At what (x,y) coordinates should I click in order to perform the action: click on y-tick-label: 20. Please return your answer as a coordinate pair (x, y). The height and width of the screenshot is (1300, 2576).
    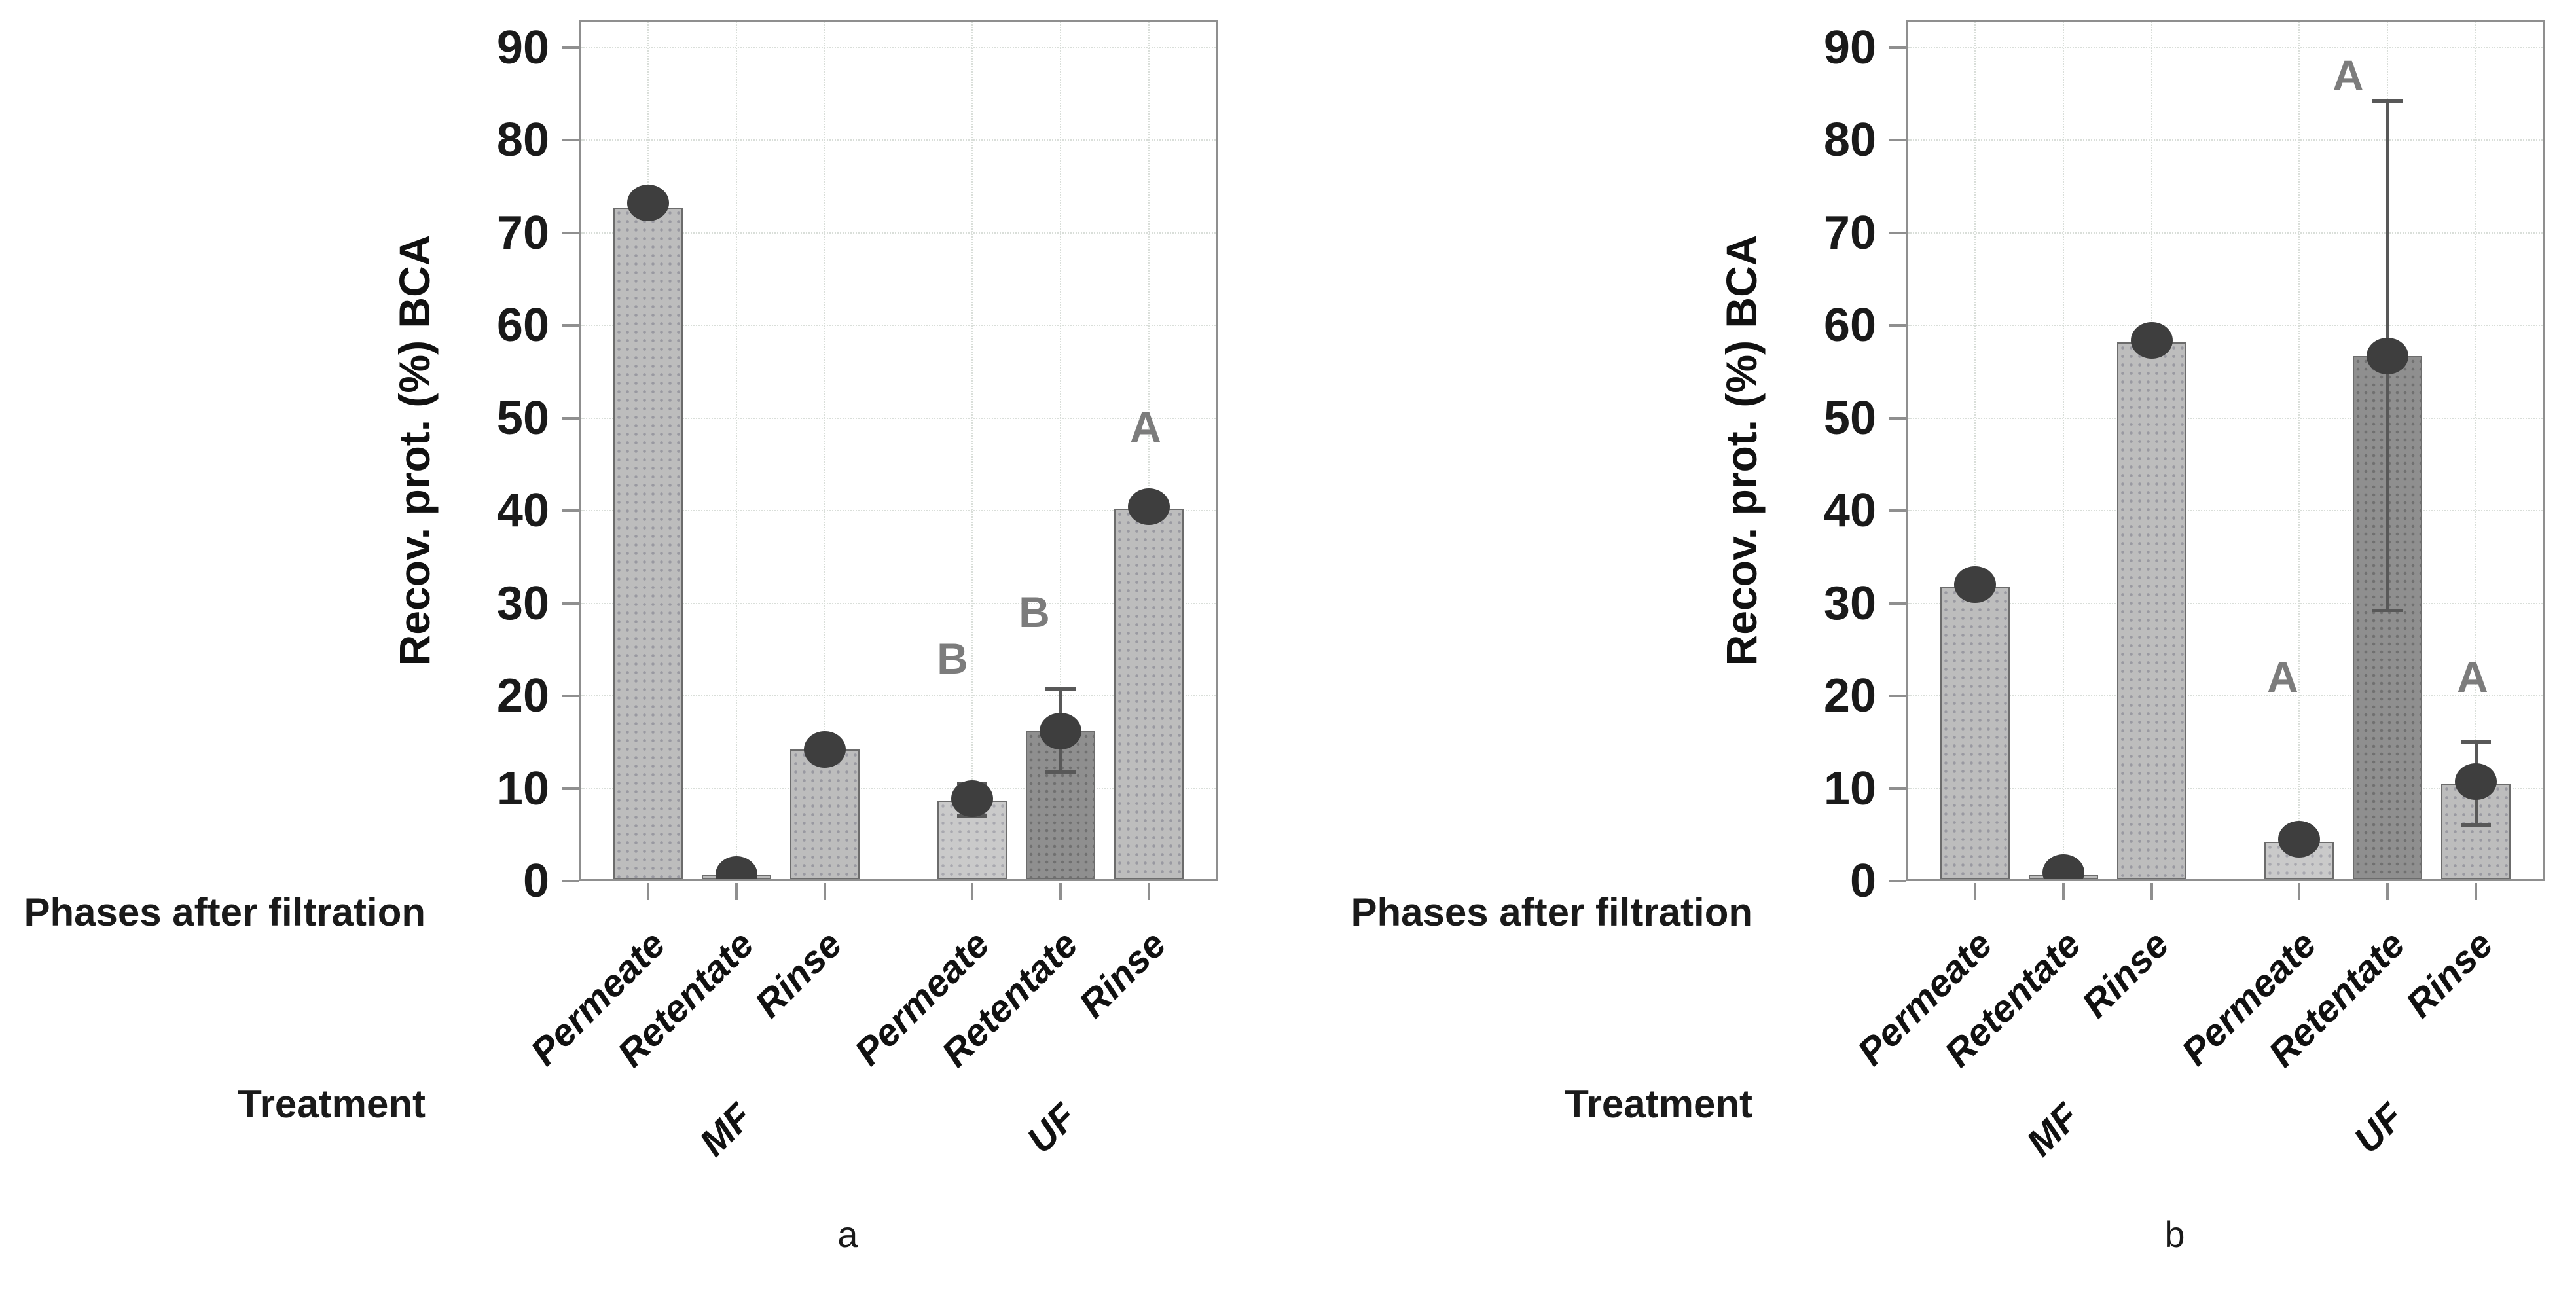
    Looking at the image, I should click on (1849, 696).